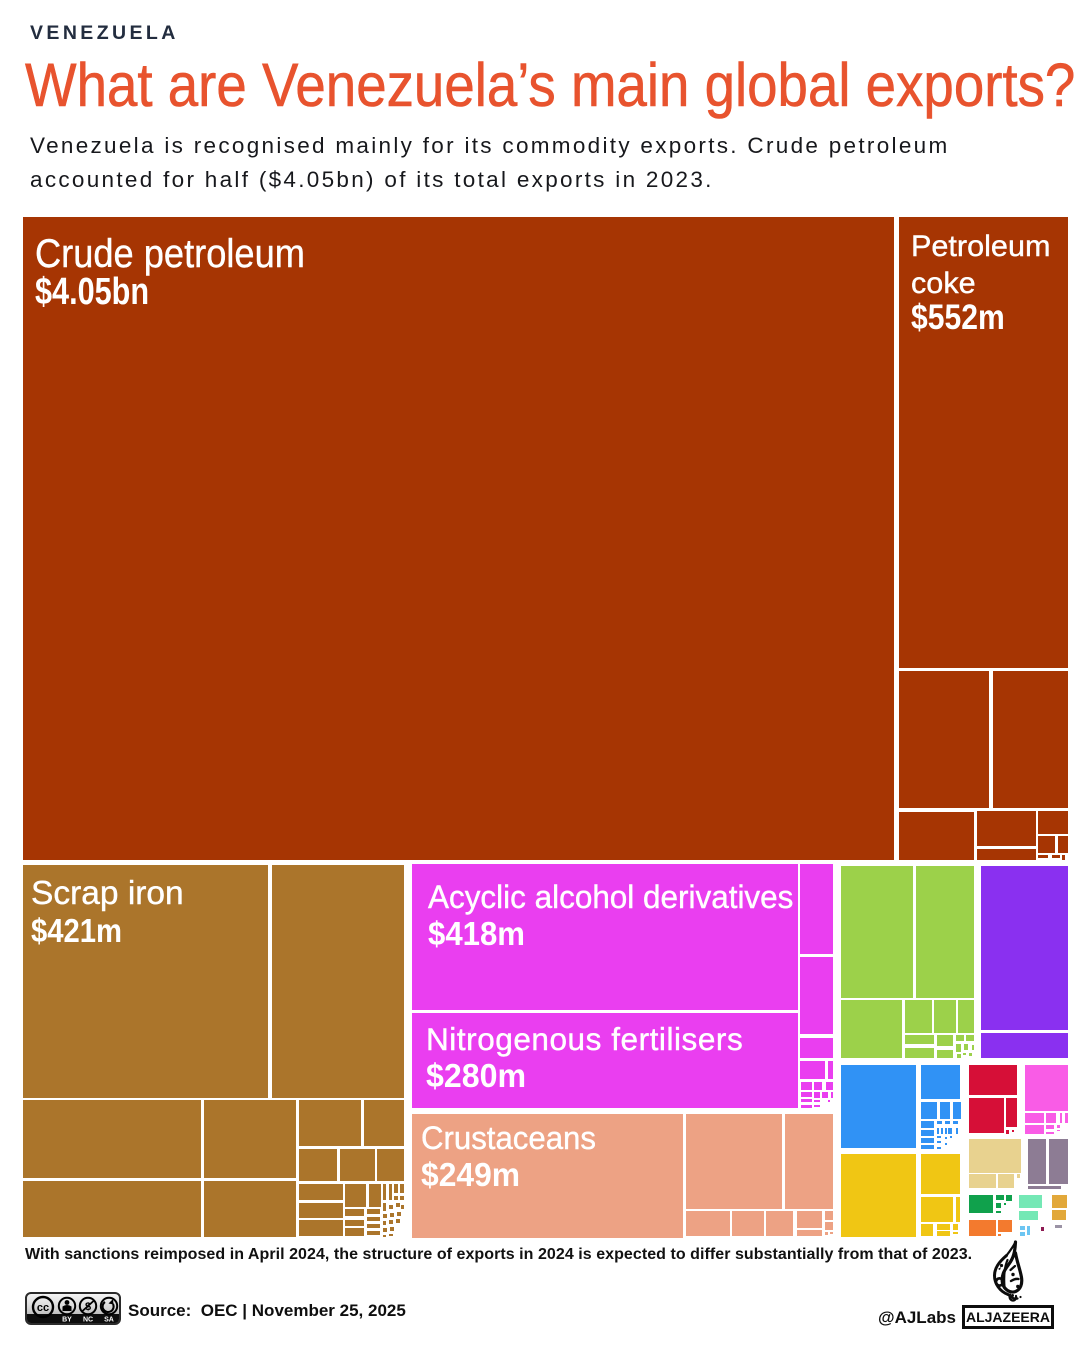  Describe the element at coordinates (88, 1320) in the screenshot. I see `svg-text: NC` at that location.